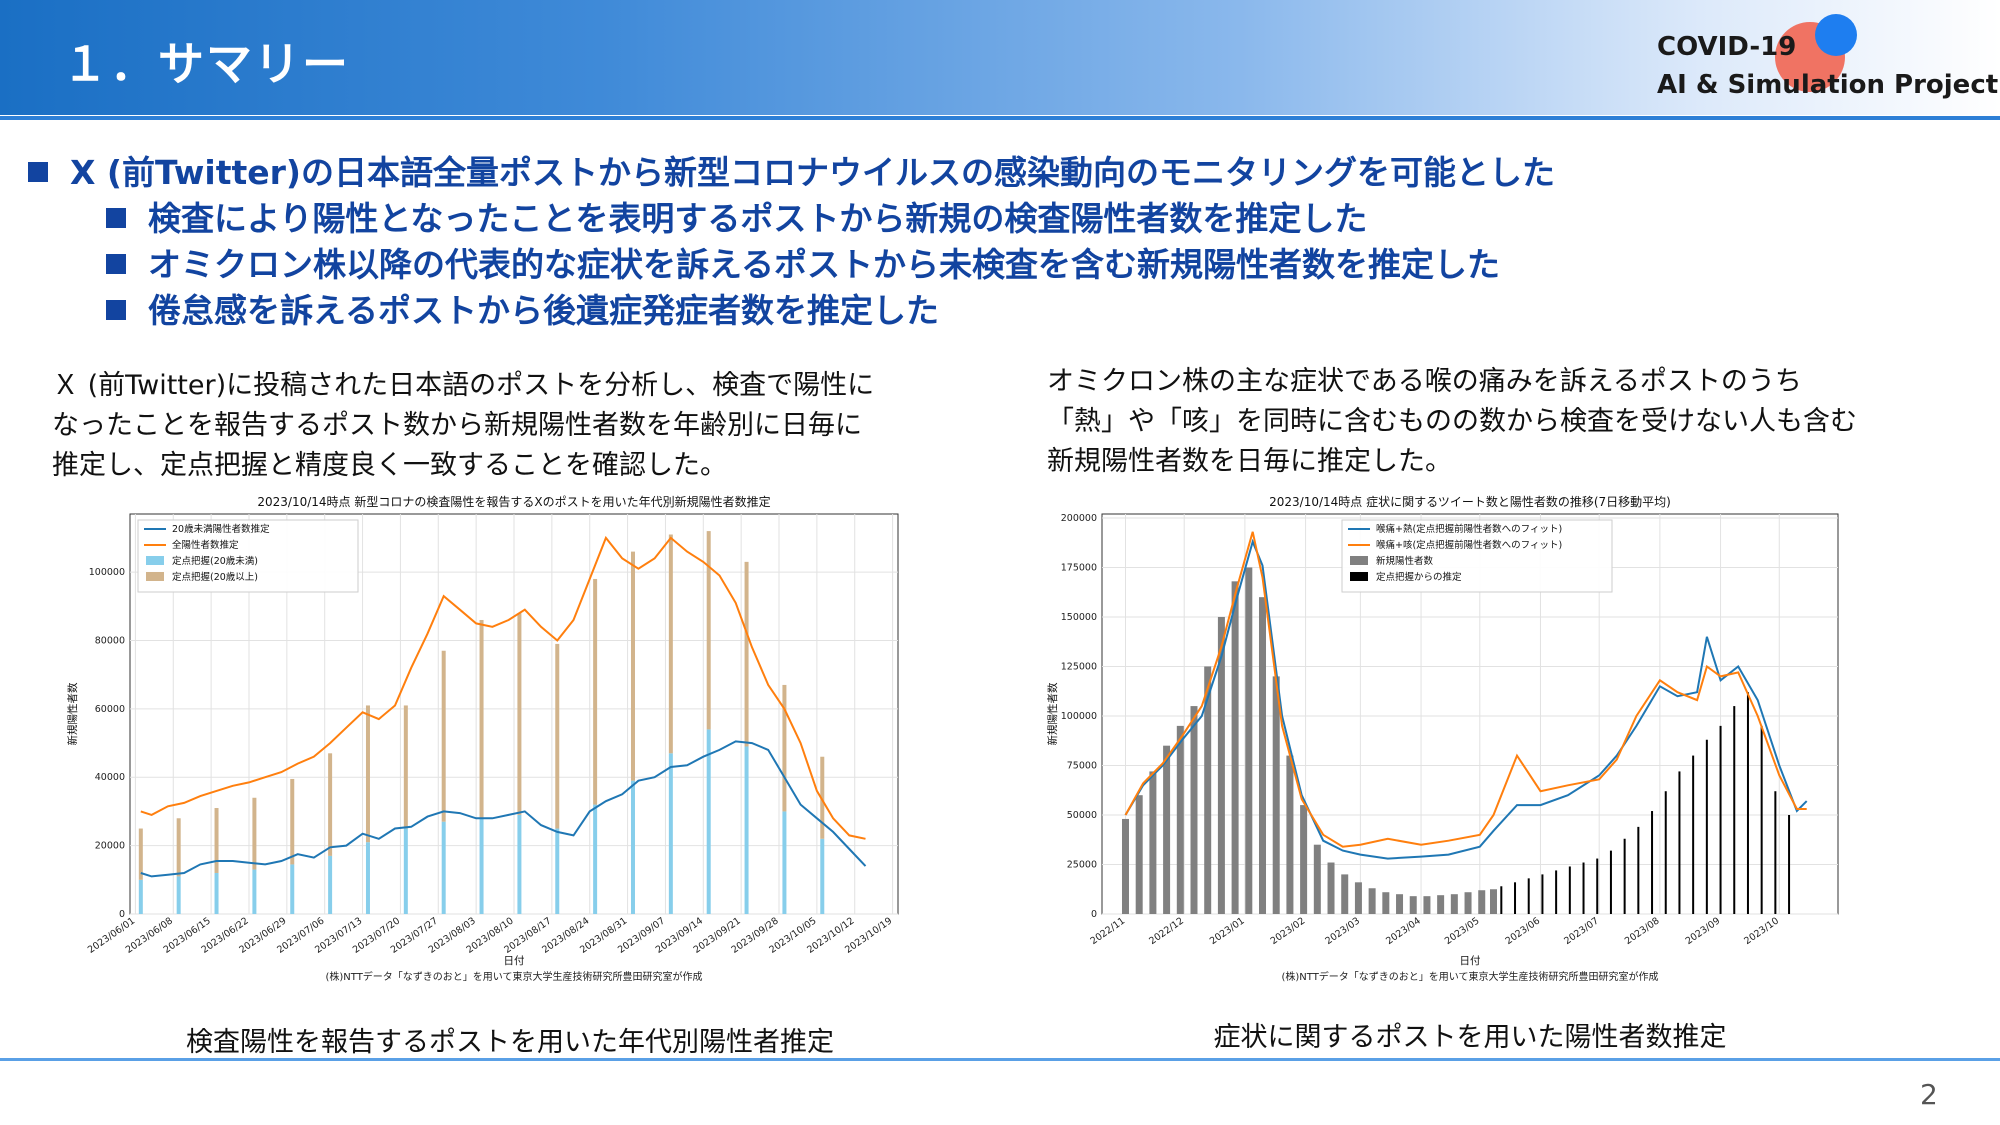  I want to click on chart-source-note: (株)NTTデータ「なずきのおと」を用いて東京大学生産技術研究所豊田研究室が作成, so click(513, 976).